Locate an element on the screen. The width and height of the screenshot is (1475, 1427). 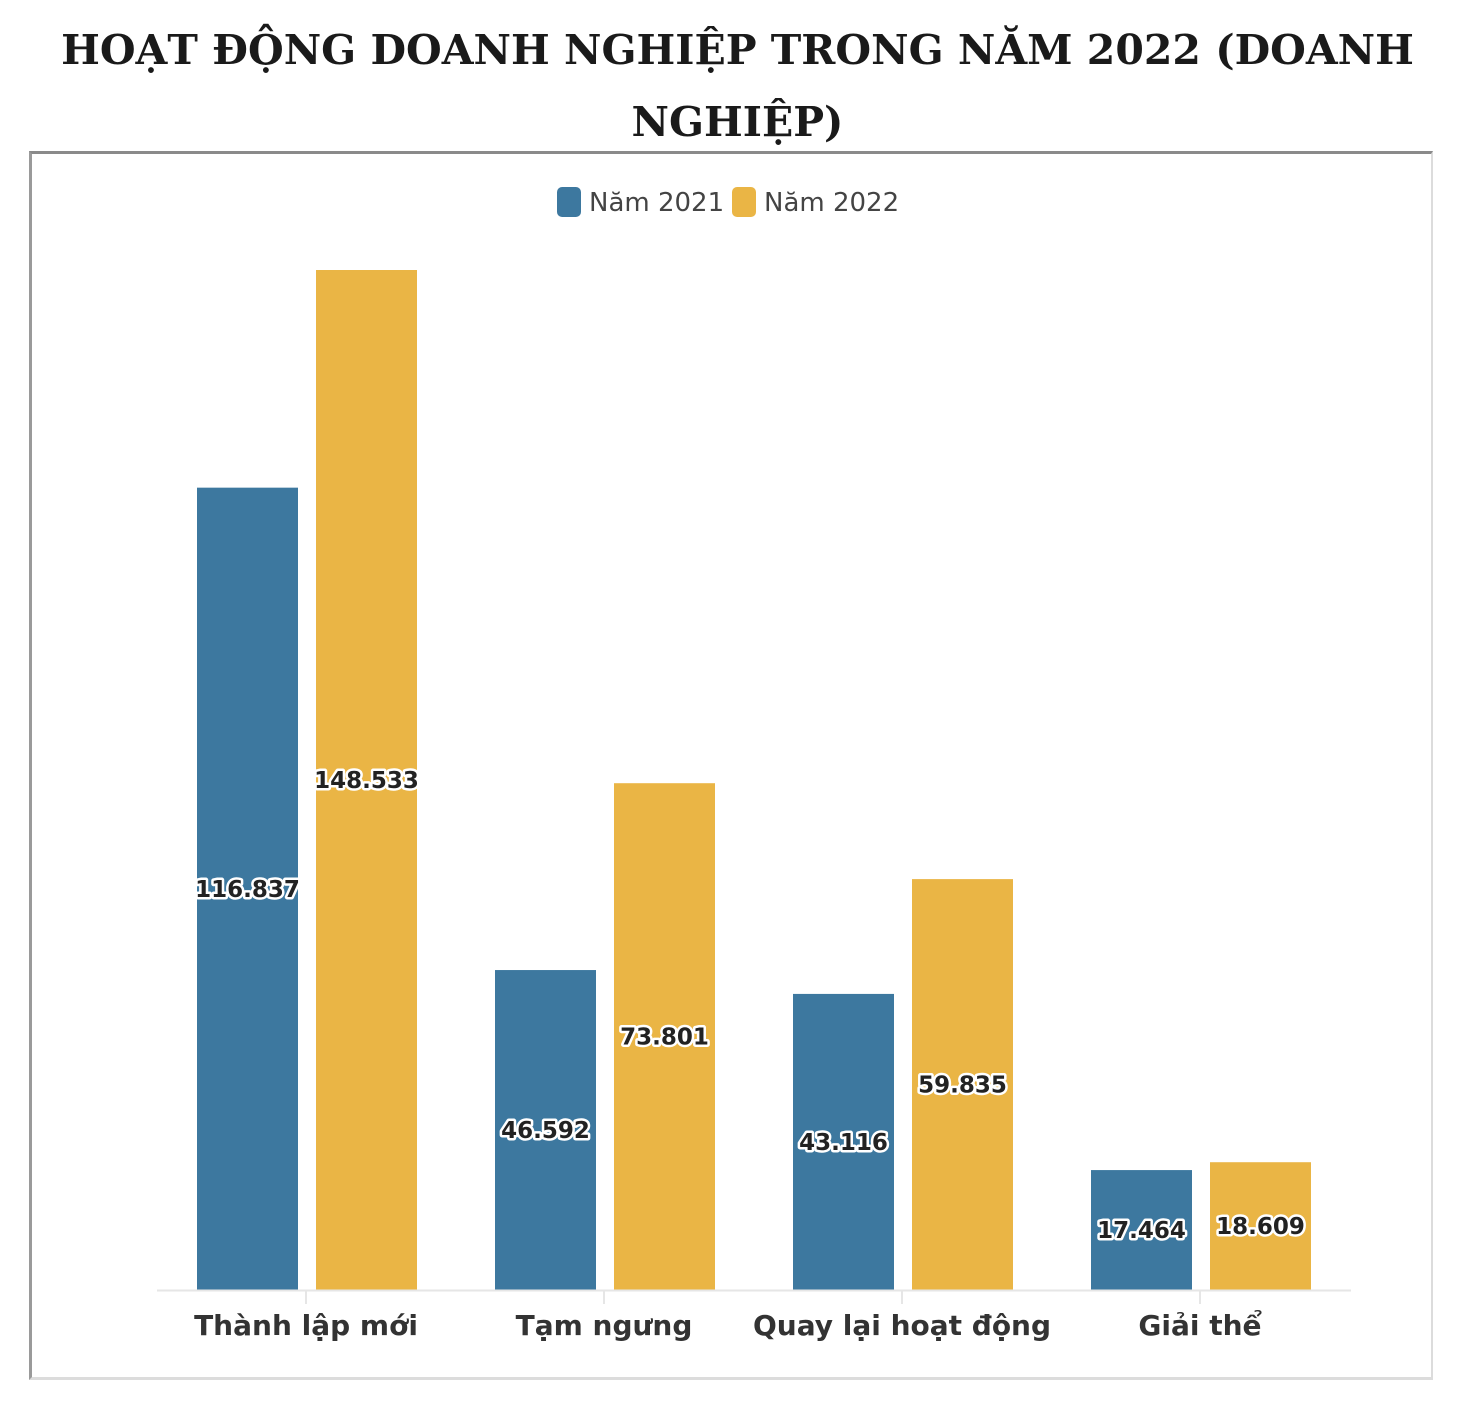
bar-nam-2022-quay-lai-hoat-dong is located at coordinates (962, 1084).